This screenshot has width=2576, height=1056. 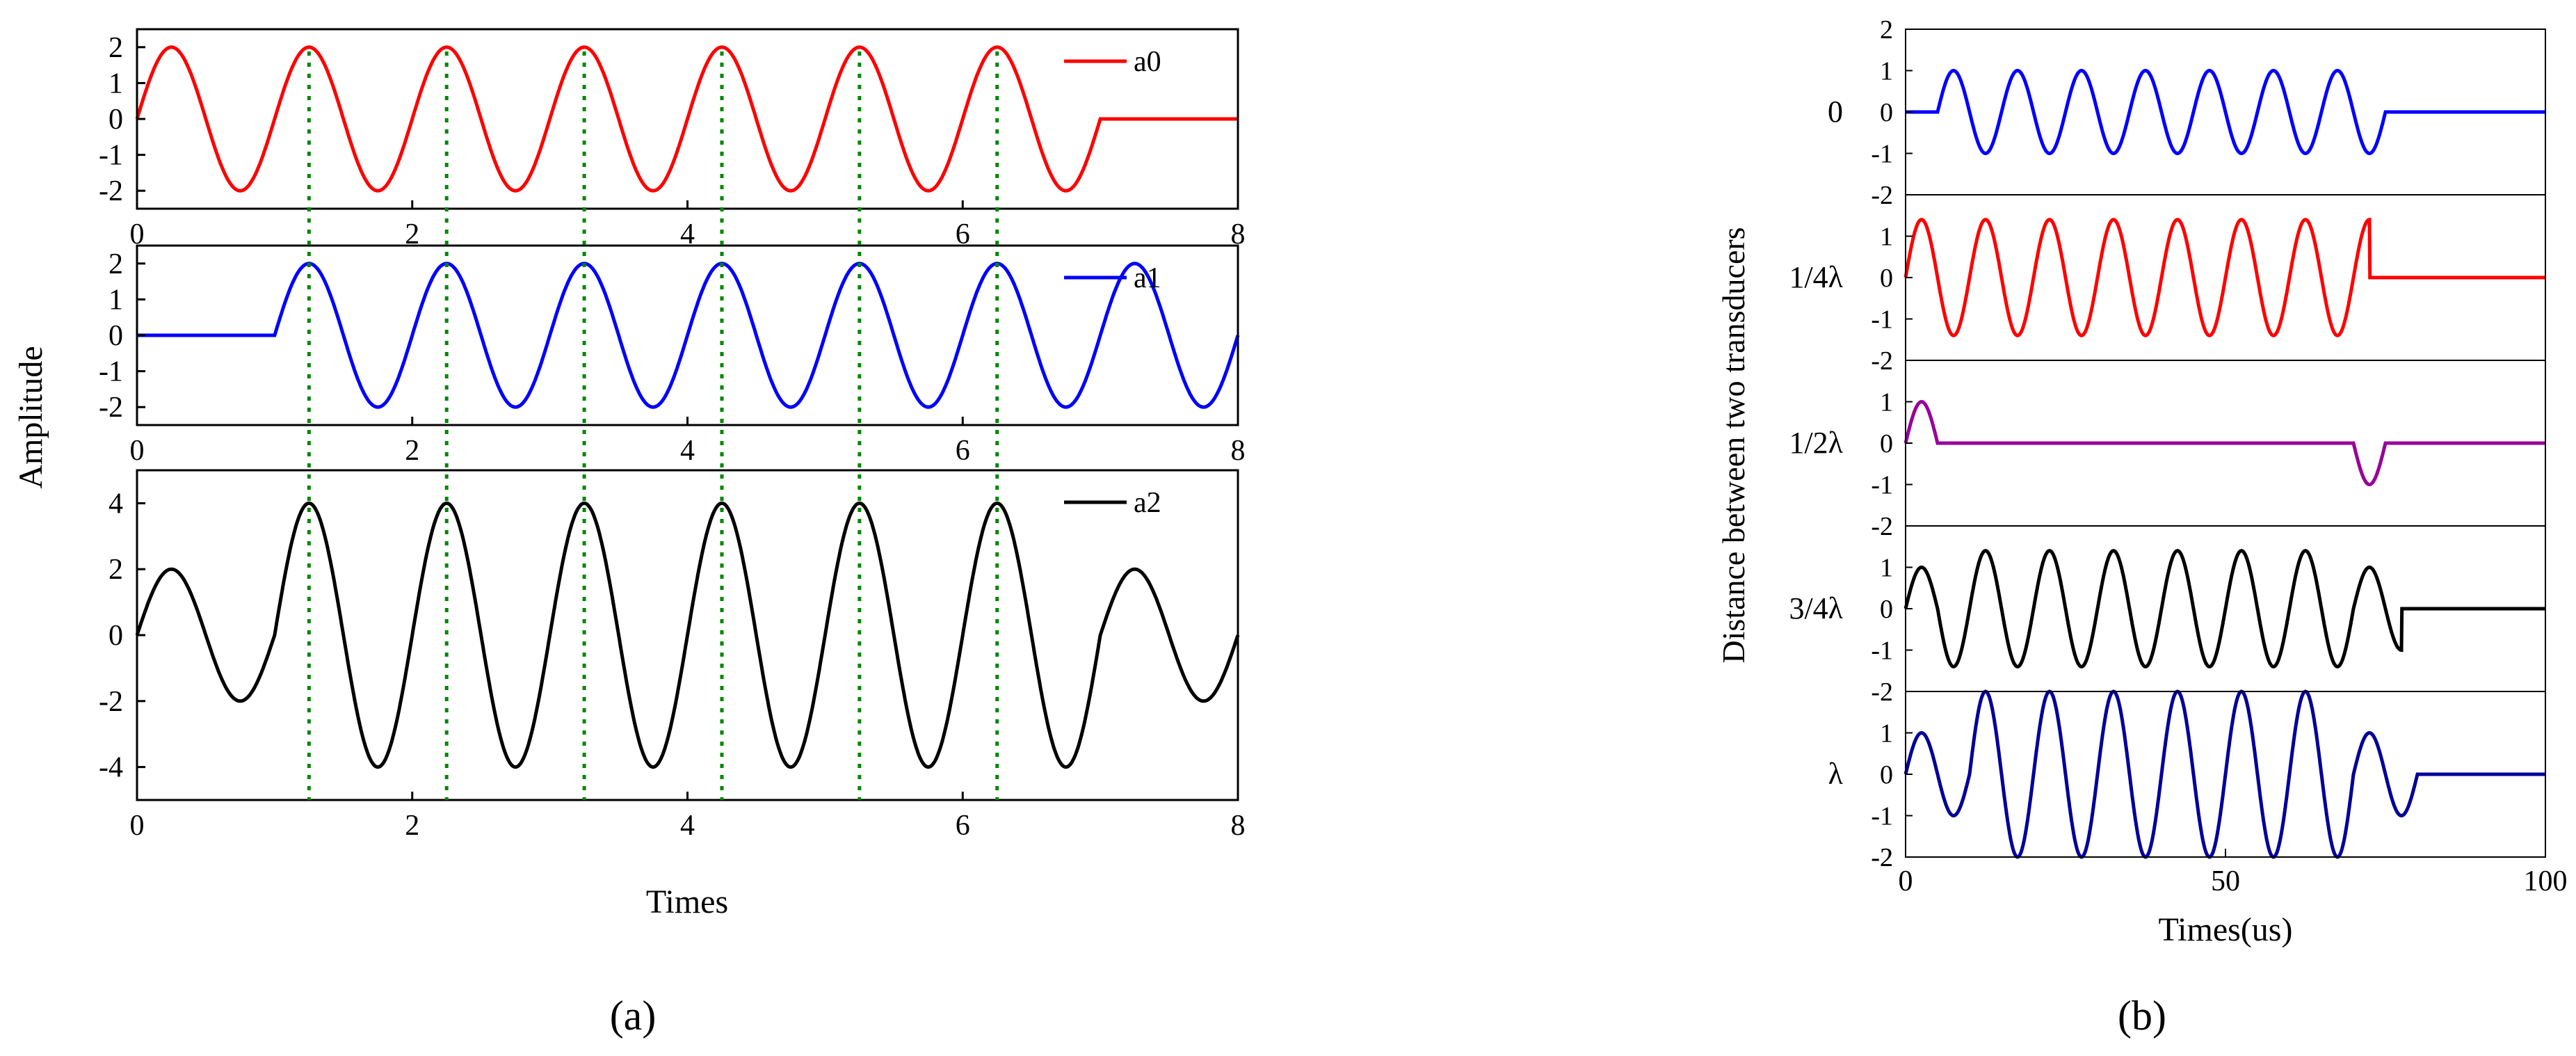 I want to click on x-tick-label: 50, so click(x=2225, y=881).